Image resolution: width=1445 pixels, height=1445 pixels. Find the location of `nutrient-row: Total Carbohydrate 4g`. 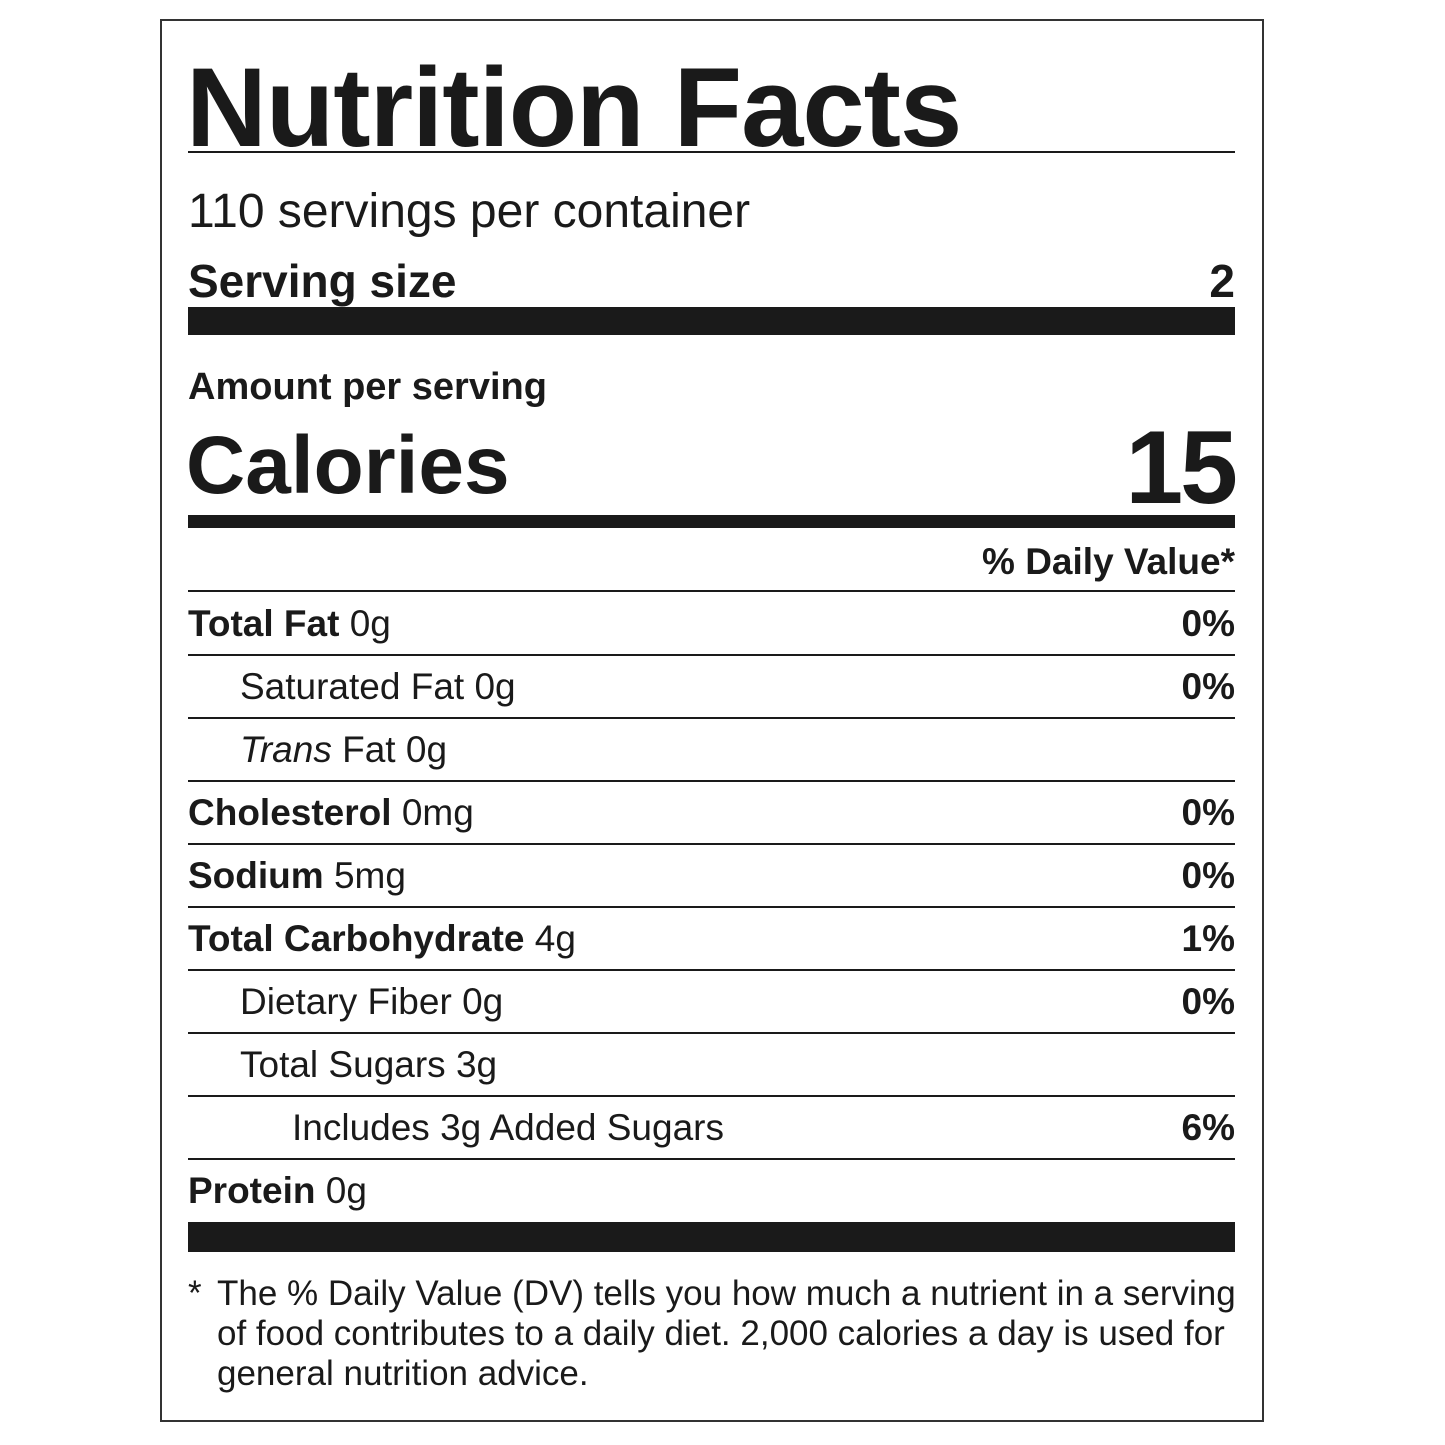

nutrient-row: Total Carbohydrate 4g is located at coordinates (382, 938).